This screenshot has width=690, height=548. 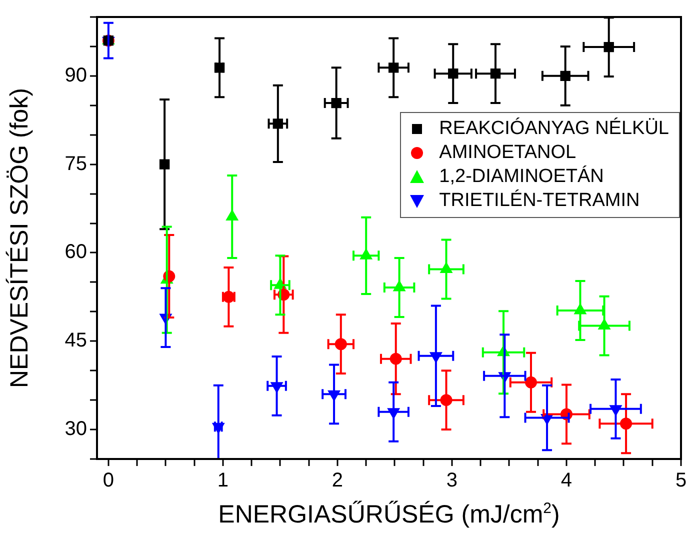 I want to click on x-tick-label: 5, so click(x=681, y=481).